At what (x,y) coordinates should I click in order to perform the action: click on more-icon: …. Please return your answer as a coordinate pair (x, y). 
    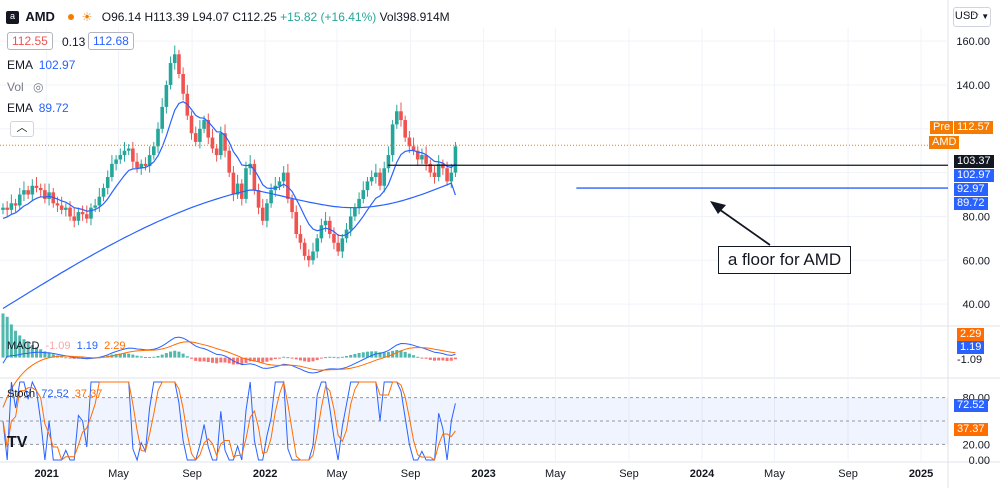
    Looking at the image, I should click on (973, 10).